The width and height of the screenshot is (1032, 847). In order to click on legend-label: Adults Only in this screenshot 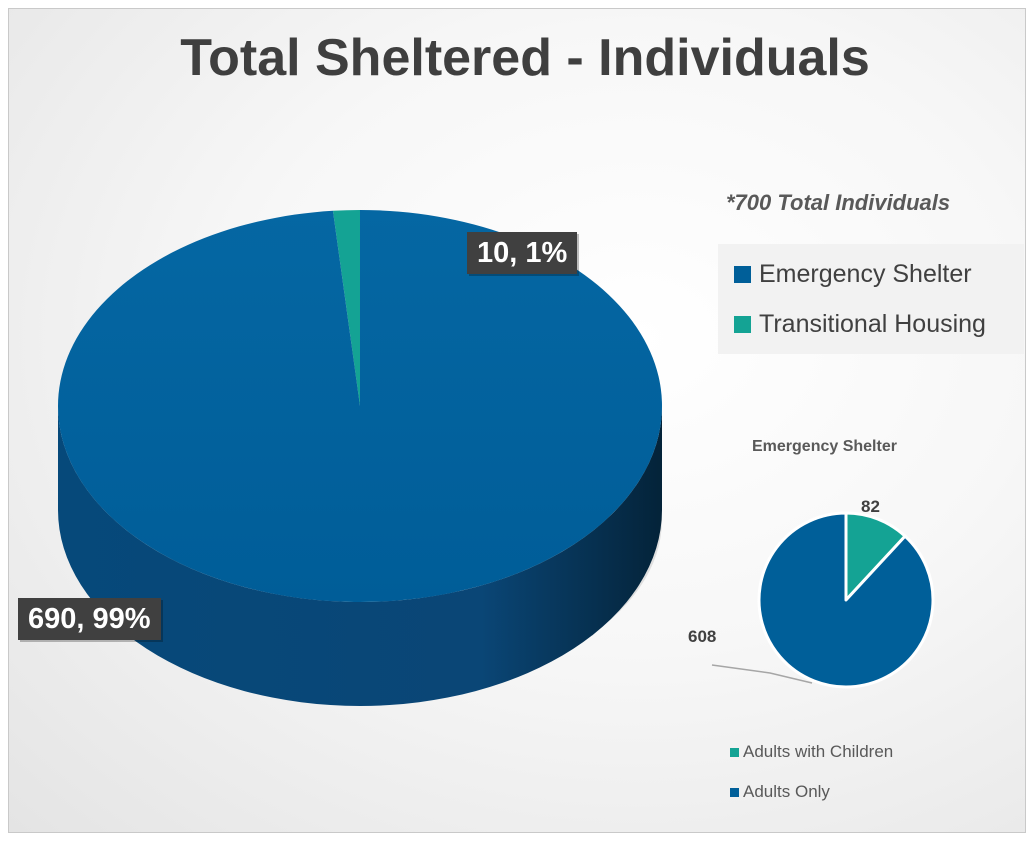, I will do `click(786, 791)`.